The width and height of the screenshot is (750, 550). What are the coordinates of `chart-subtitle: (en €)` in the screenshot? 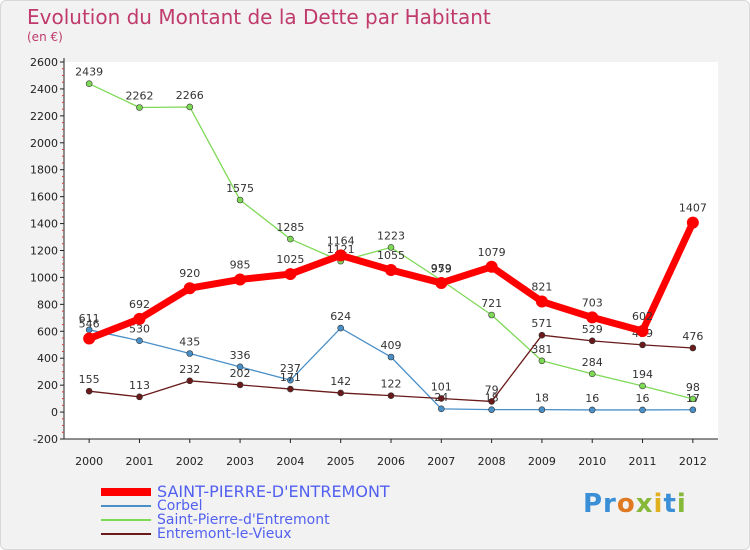 It's located at (45, 37).